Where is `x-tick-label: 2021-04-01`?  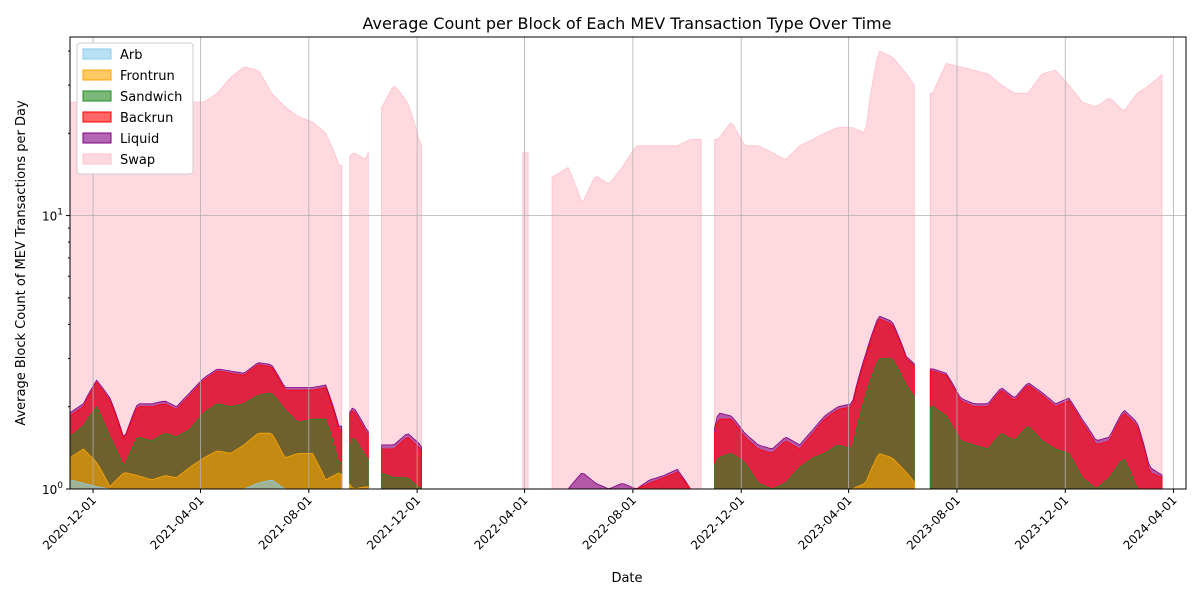
x-tick-label: 2021-04-01 is located at coordinates (176, 522).